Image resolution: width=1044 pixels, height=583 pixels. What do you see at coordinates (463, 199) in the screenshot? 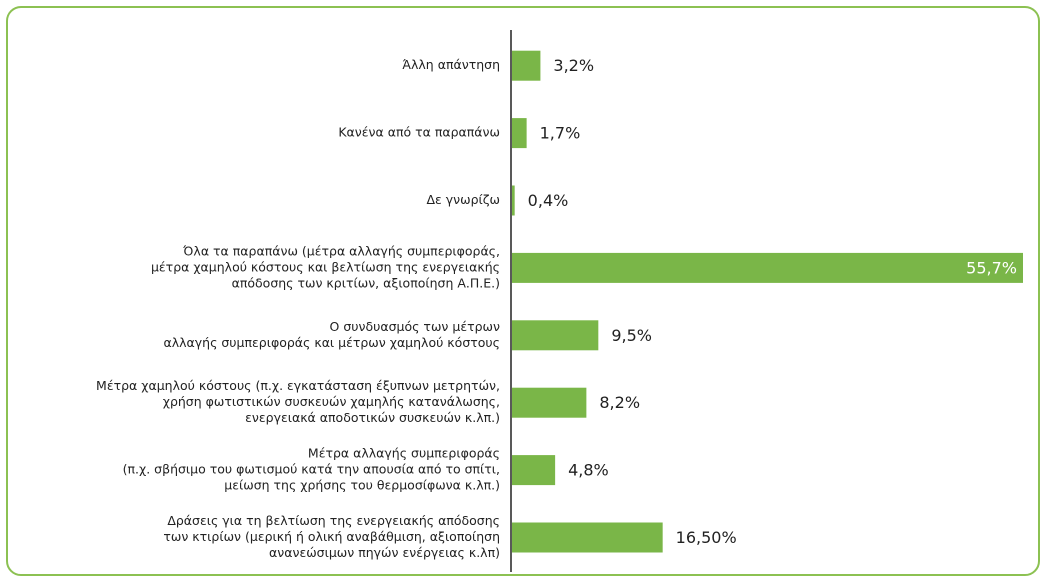
I see `category-label: Δε γνωρίζω` at bounding box center [463, 199].